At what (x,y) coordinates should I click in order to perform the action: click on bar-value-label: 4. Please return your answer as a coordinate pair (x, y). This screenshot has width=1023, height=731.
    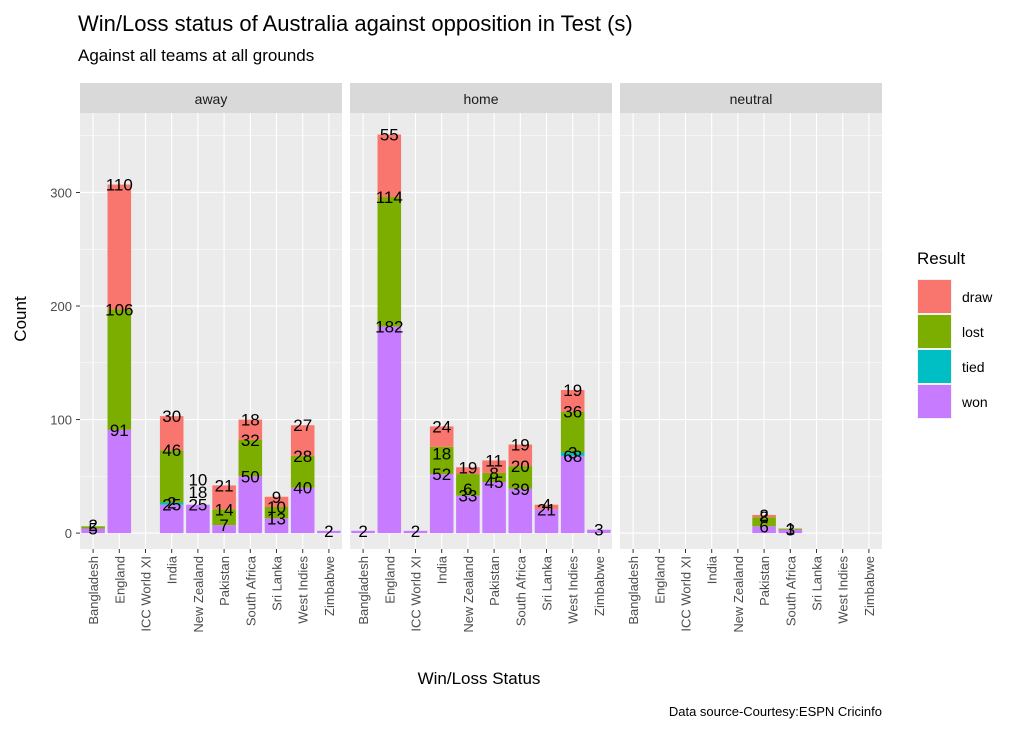
    Looking at the image, I should click on (546, 505).